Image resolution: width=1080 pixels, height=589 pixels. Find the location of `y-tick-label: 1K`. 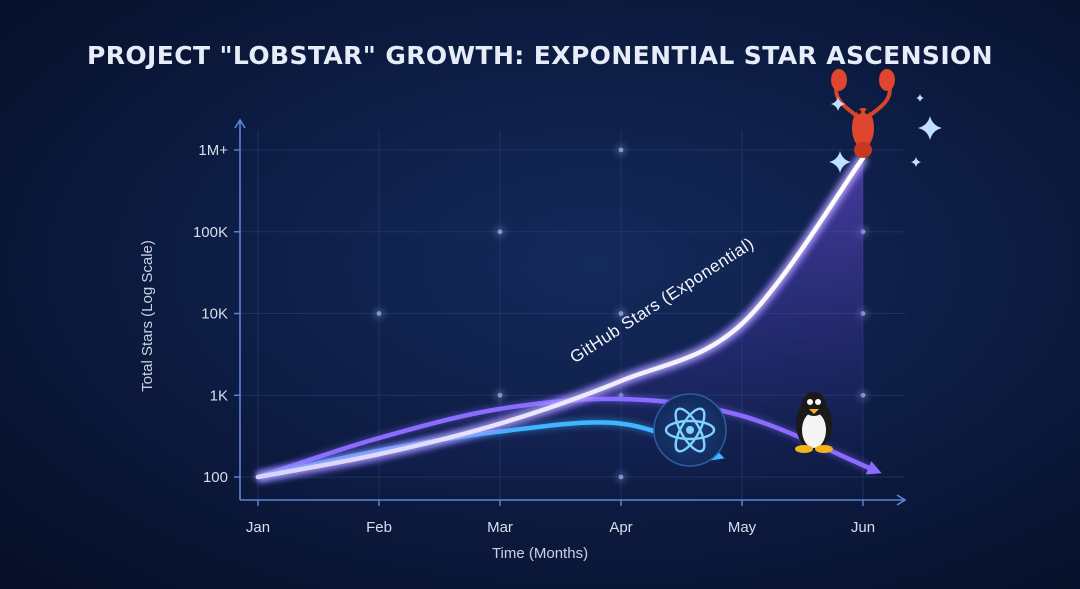

y-tick-label: 1K is located at coordinates (219, 395).